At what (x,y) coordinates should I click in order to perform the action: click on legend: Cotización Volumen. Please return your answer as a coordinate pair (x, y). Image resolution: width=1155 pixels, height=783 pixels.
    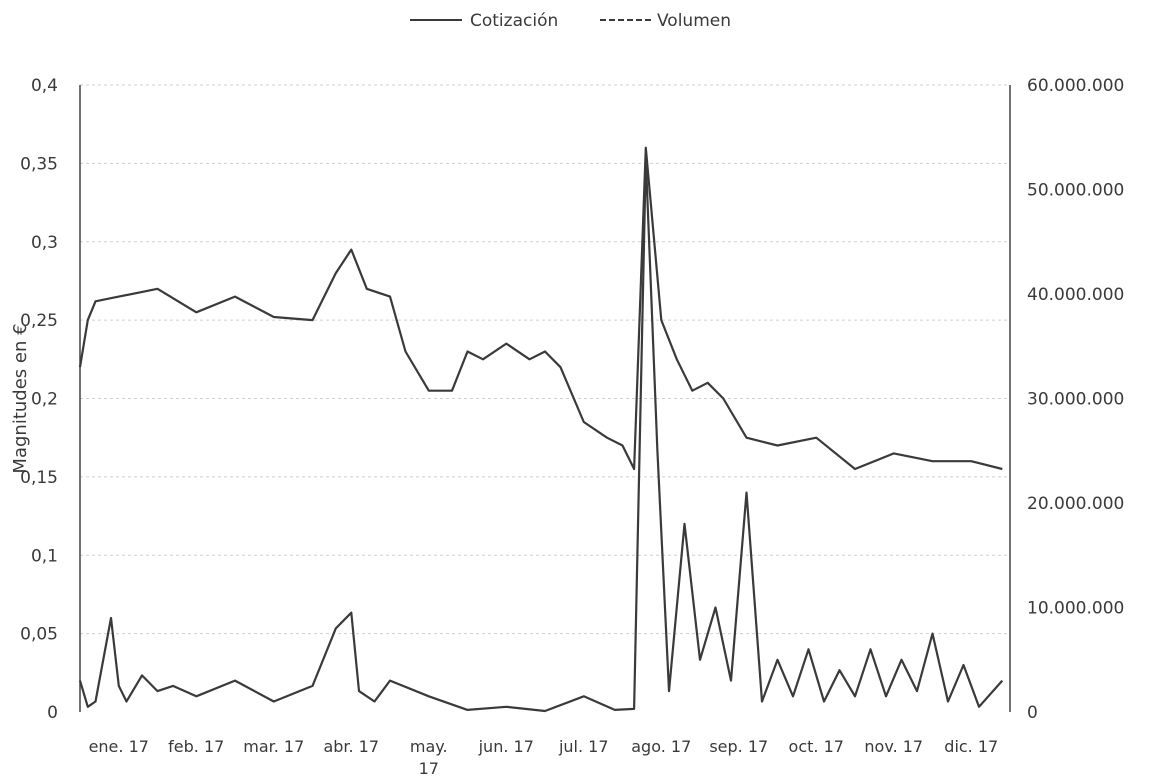
    Looking at the image, I should click on (570, 21).